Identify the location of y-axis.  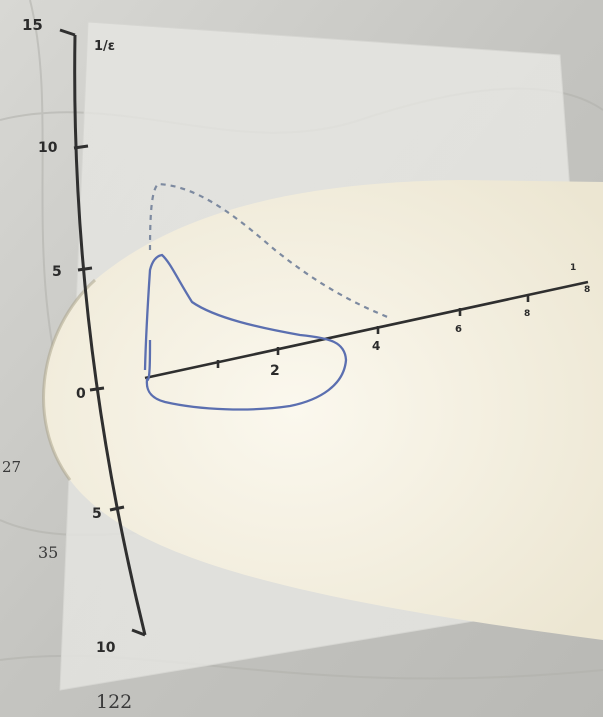
(103, 332).